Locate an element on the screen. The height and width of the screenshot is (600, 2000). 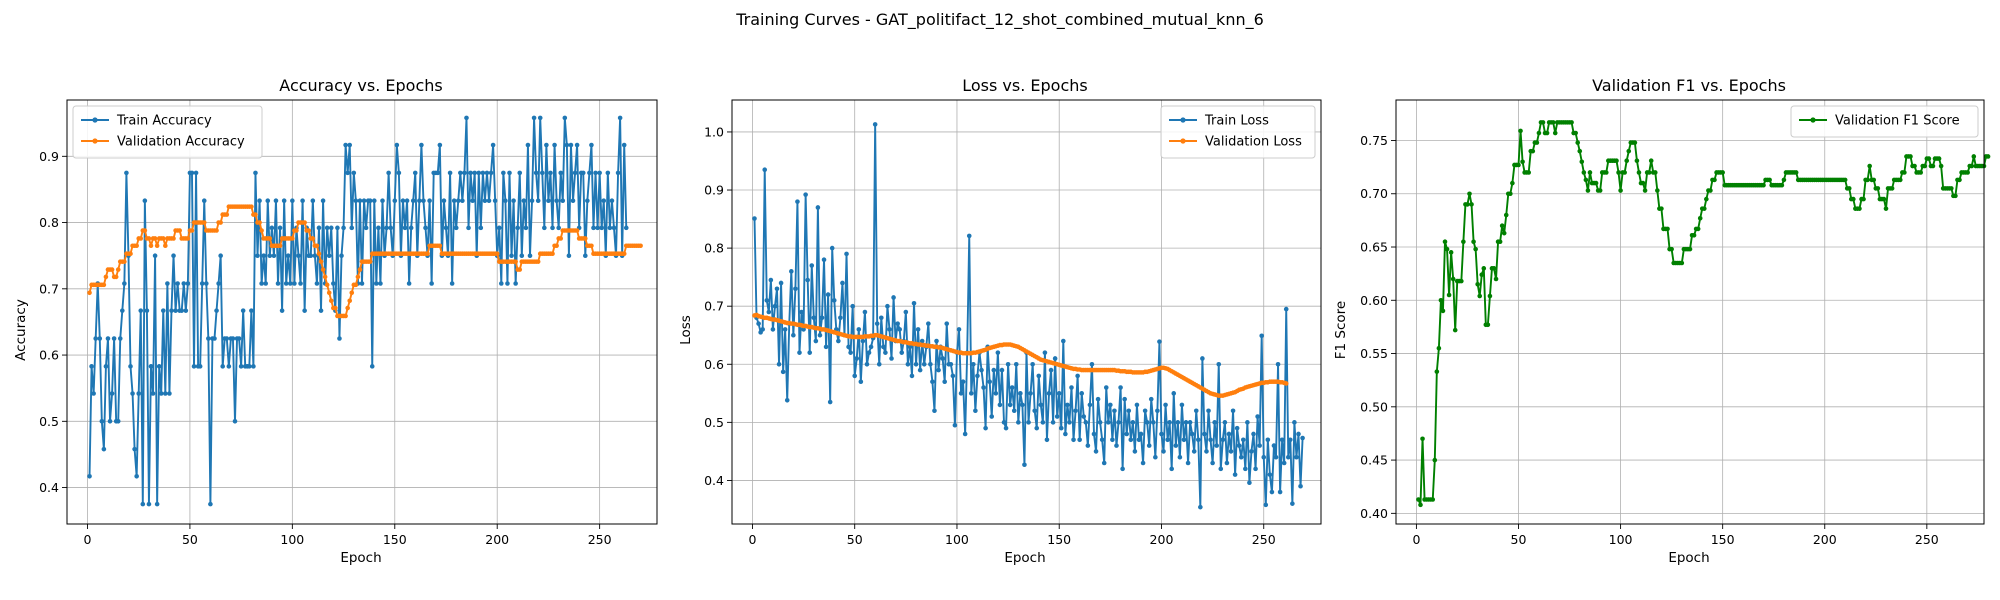
accuracy-ytick-label: 0.4 is located at coordinates (49, 487).